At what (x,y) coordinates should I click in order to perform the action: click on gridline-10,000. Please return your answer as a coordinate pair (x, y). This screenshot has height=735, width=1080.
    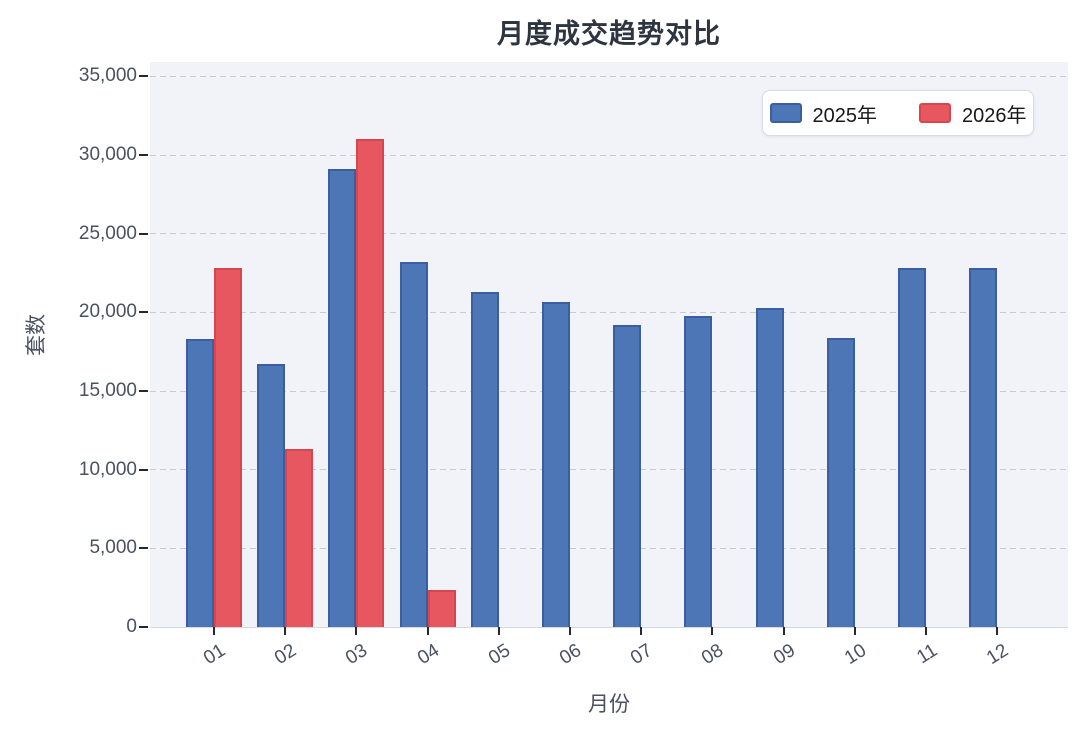
    Looking at the image, I should click on (609, 470).